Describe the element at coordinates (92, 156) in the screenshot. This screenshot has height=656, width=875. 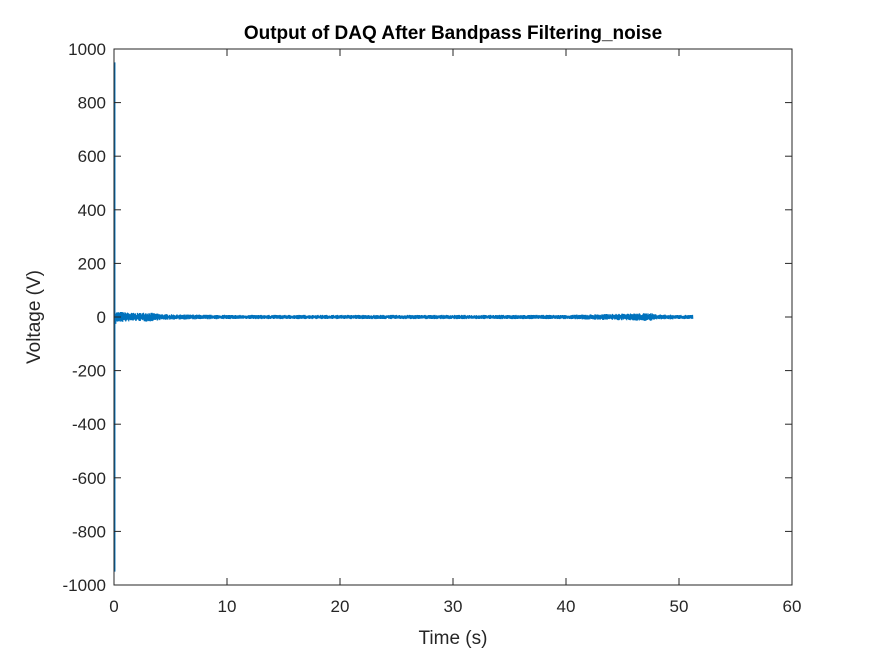
I see `y-tick-label: 600` at that location.